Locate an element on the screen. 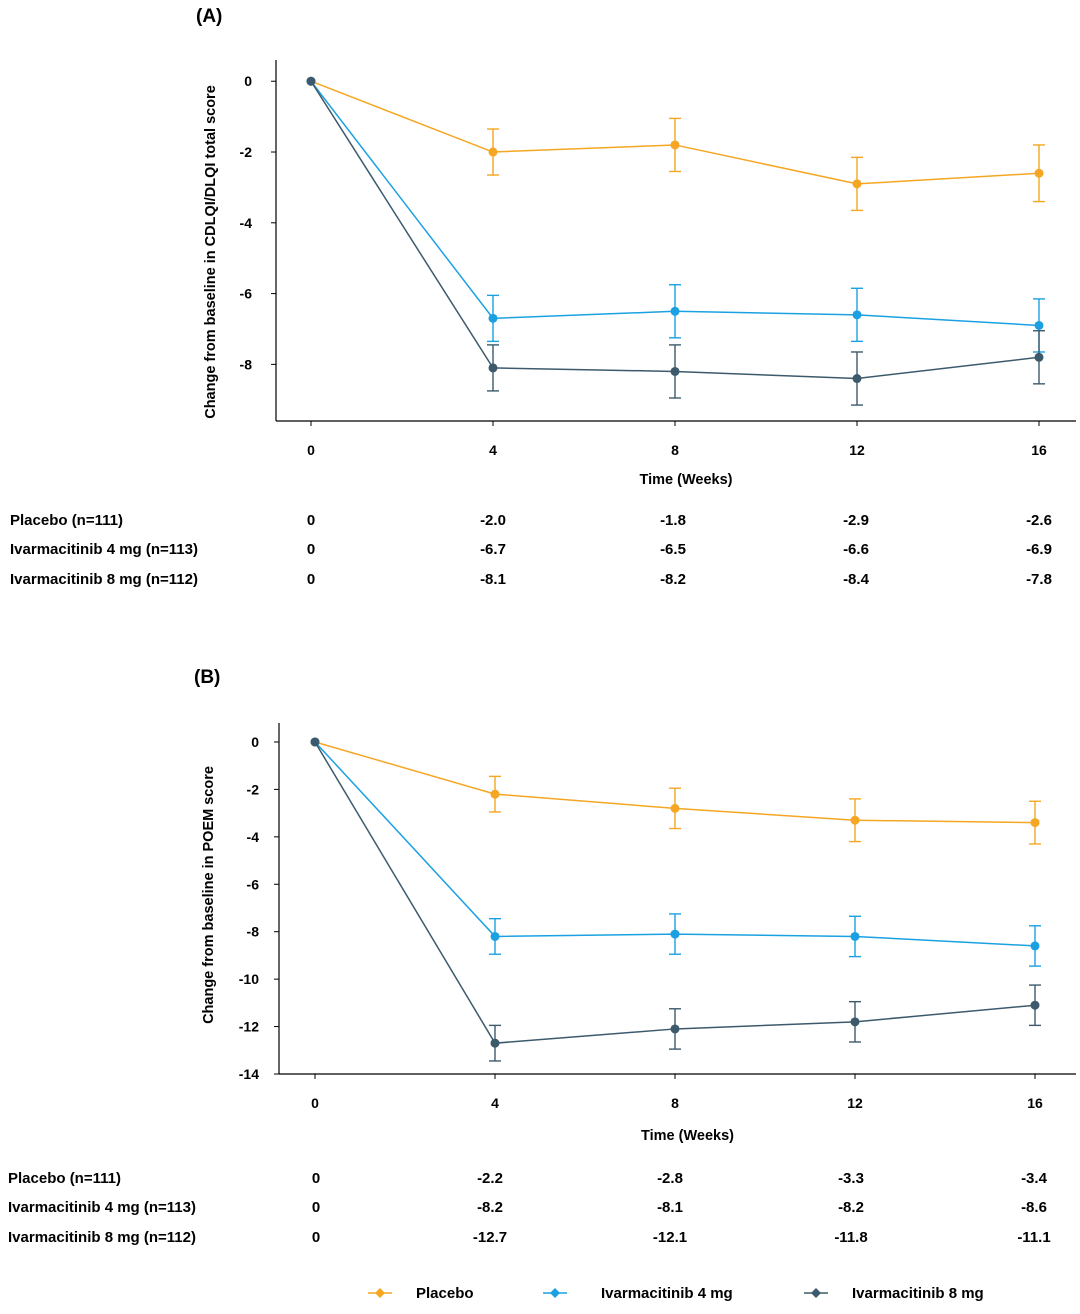 Image resolution: width=1080 pixels, height=1314 pixels. table-cell: -2.9 is located at coordinates (856, 520).